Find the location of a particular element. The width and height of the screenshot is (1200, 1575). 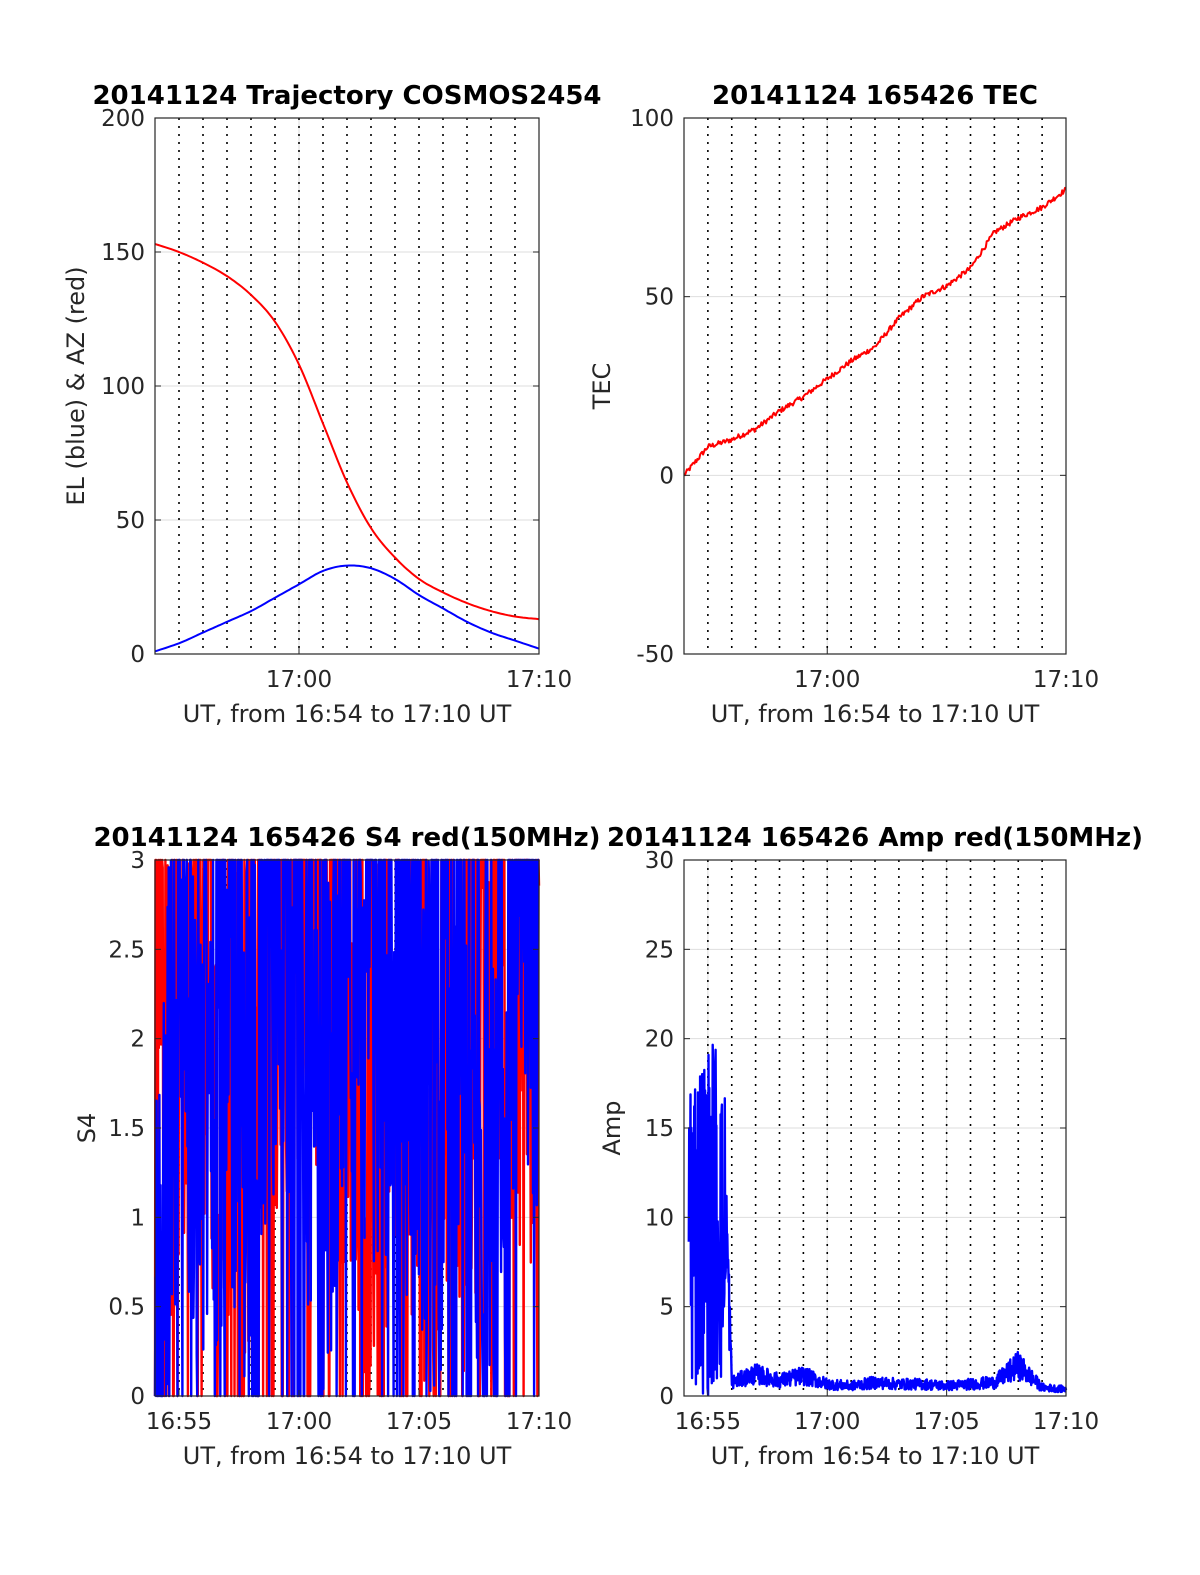

tick-labels: -50 0 50 100 17:00 17:10 is located at coordinates (864, 399).